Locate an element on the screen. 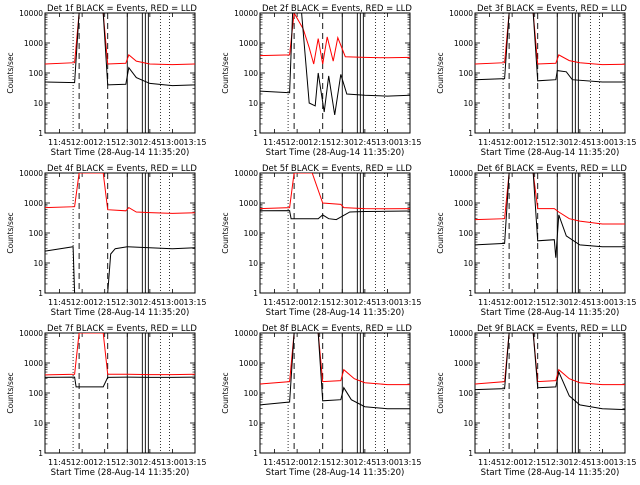 This screenshot has height=485, width=640. panel-title: Det 9f BLACK = Events, RED = LLD is located at coordinates (552, 329).